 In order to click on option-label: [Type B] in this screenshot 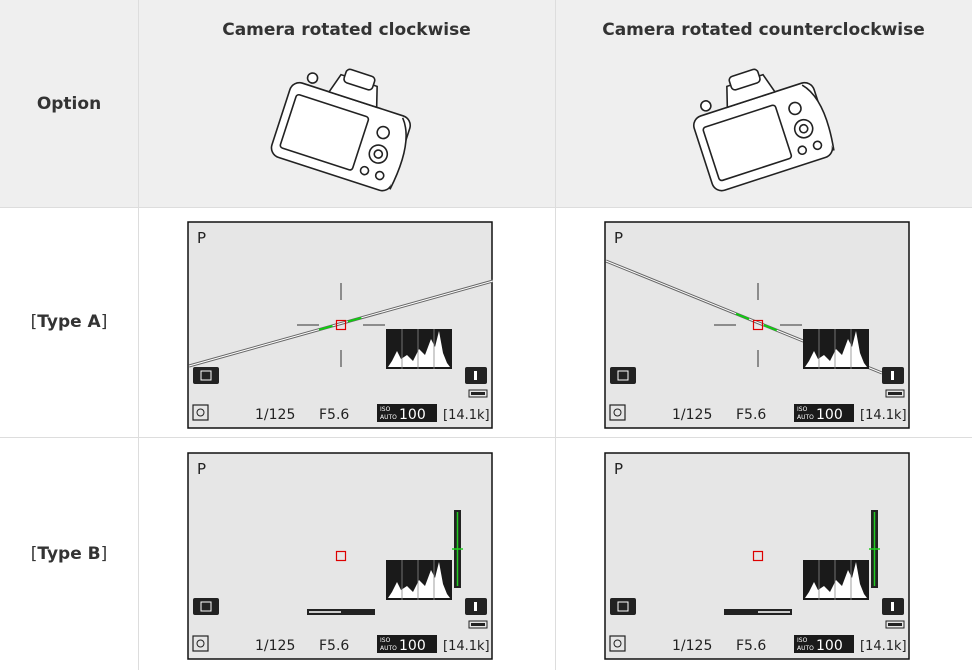, I will do `click(69, 553)`.